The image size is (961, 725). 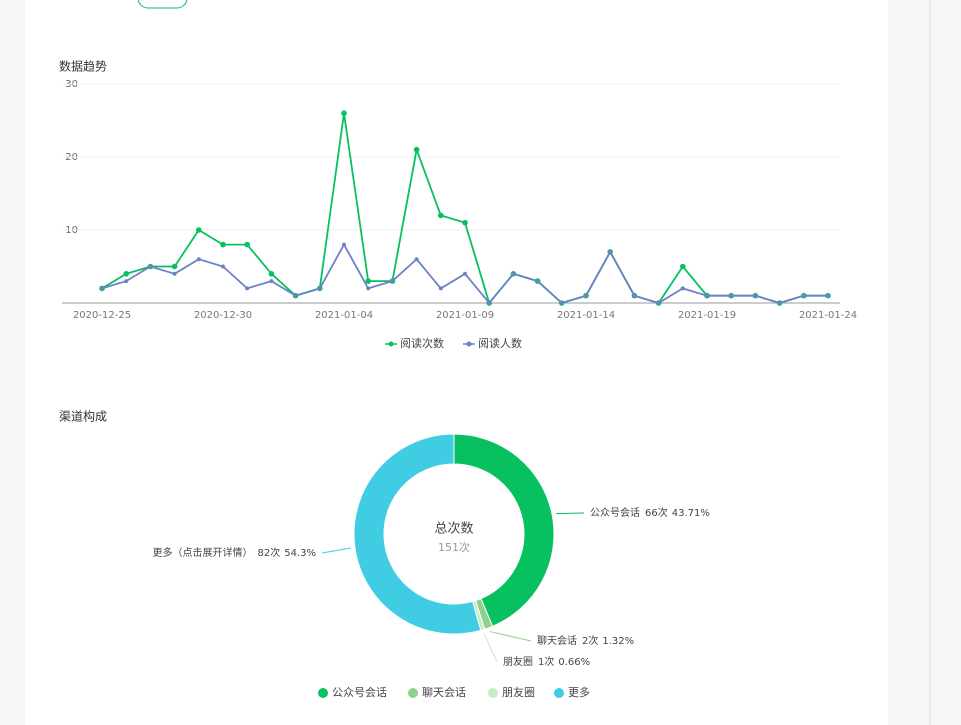 What do you see at coordinates (162, 4) in the screenshot?
I see `active-tab` at bounding box center [162, 4].